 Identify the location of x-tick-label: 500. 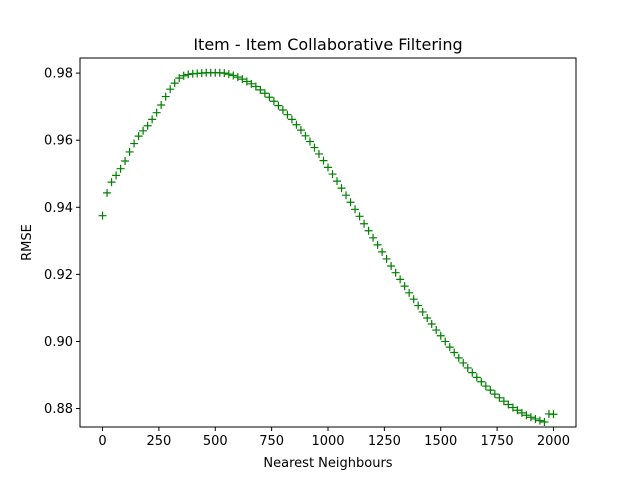
(215, 441).